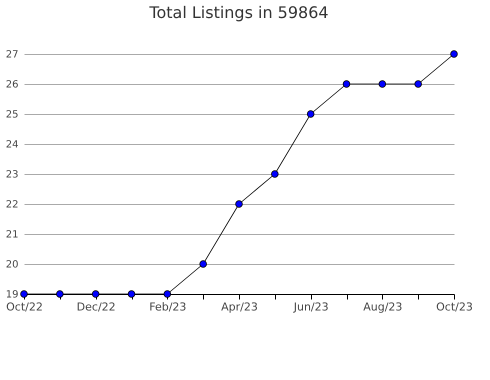  I want to click on y-tick-label: 22, so click(12, 205).